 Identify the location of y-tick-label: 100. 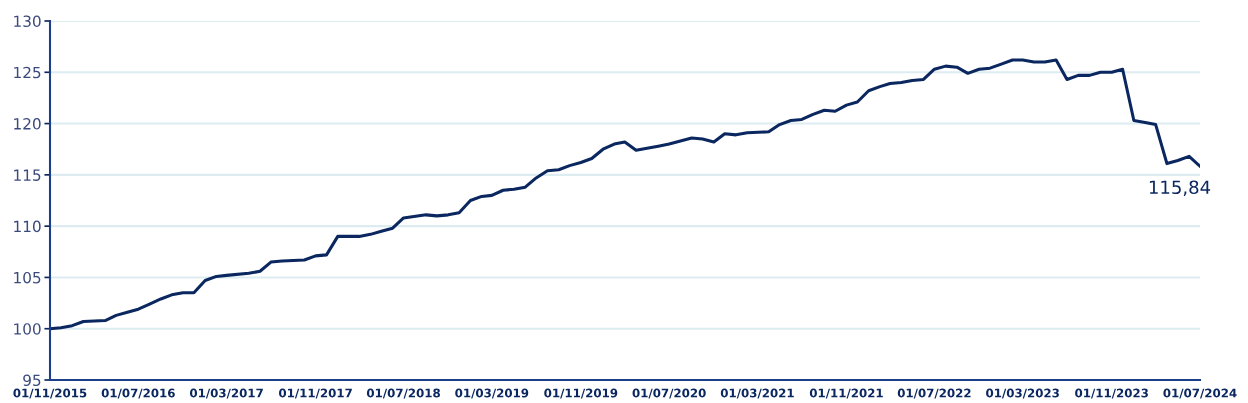
(27, 329).